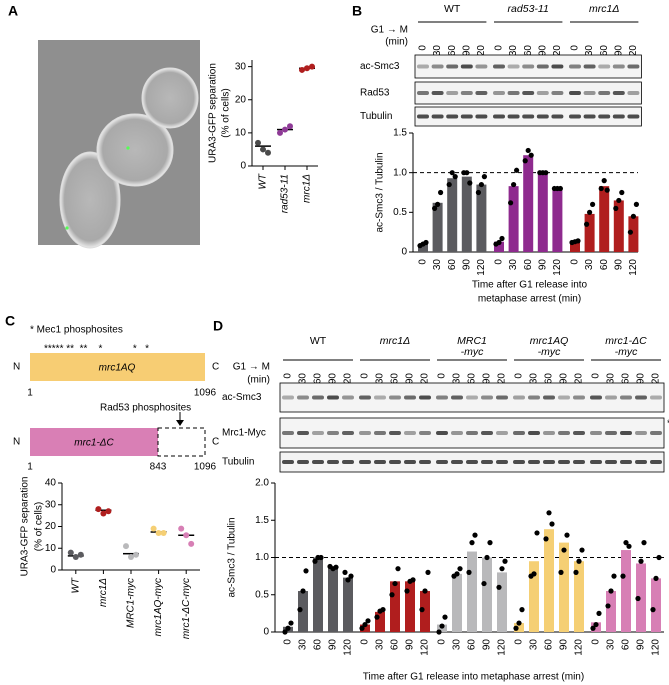 Image resolution: width=669 pixels, height=685 pixels. I want to click on blot-row-label: Tubulin, so click(376, 116).